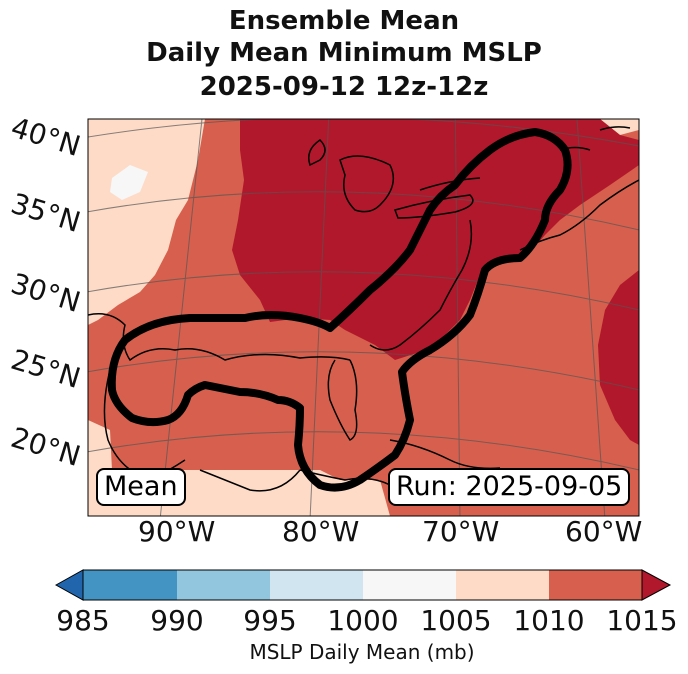 Image resolution: width=688 pixels, height=674 pixels. I want to click on colorbar-tick-990: 990, so click(177, 620).